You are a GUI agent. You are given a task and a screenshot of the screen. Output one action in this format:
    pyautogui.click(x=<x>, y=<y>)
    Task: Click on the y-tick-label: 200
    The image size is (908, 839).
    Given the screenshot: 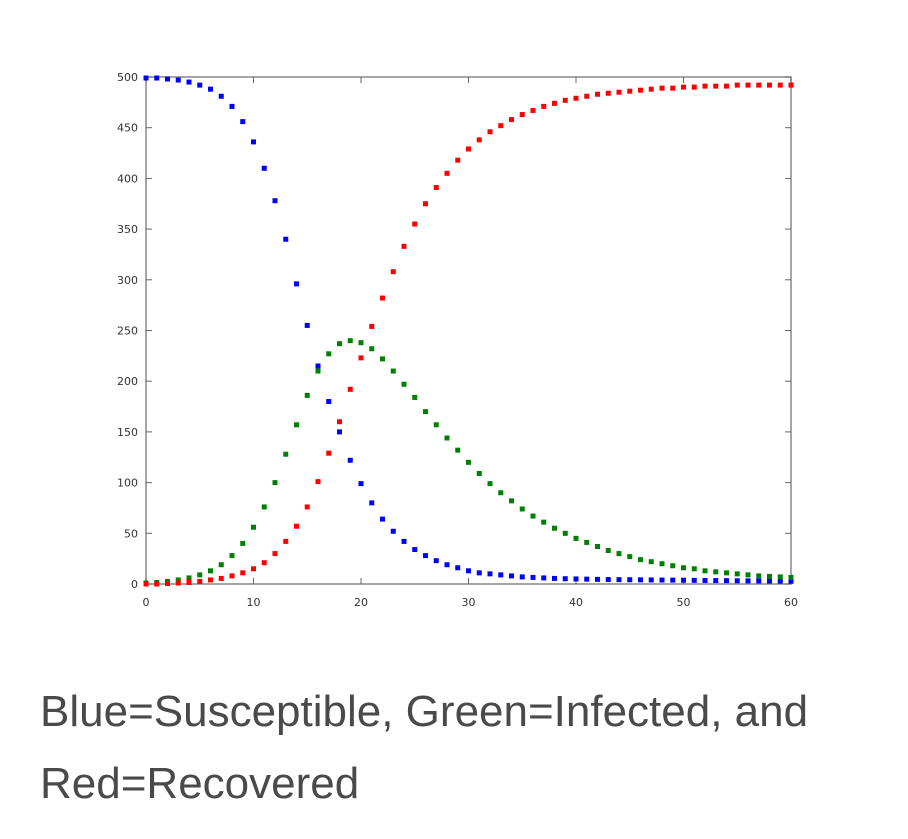 What is the action you would take?
    pyautogui.click(x=127, y=381)
    